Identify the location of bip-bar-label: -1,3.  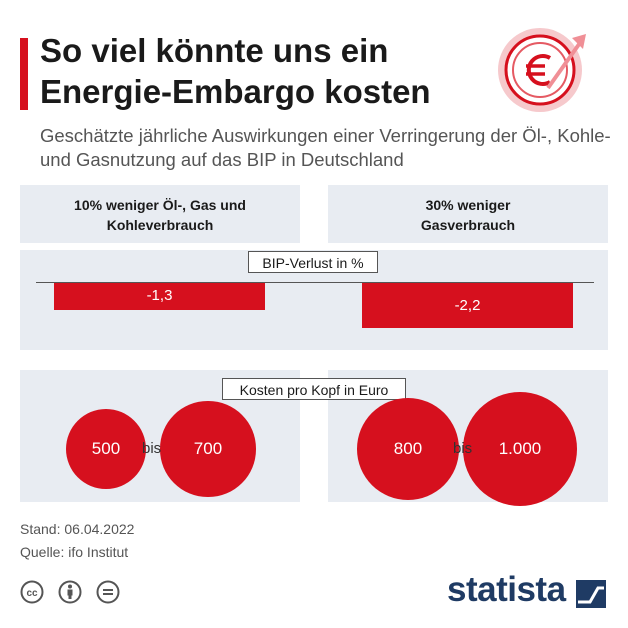
(159, 296).